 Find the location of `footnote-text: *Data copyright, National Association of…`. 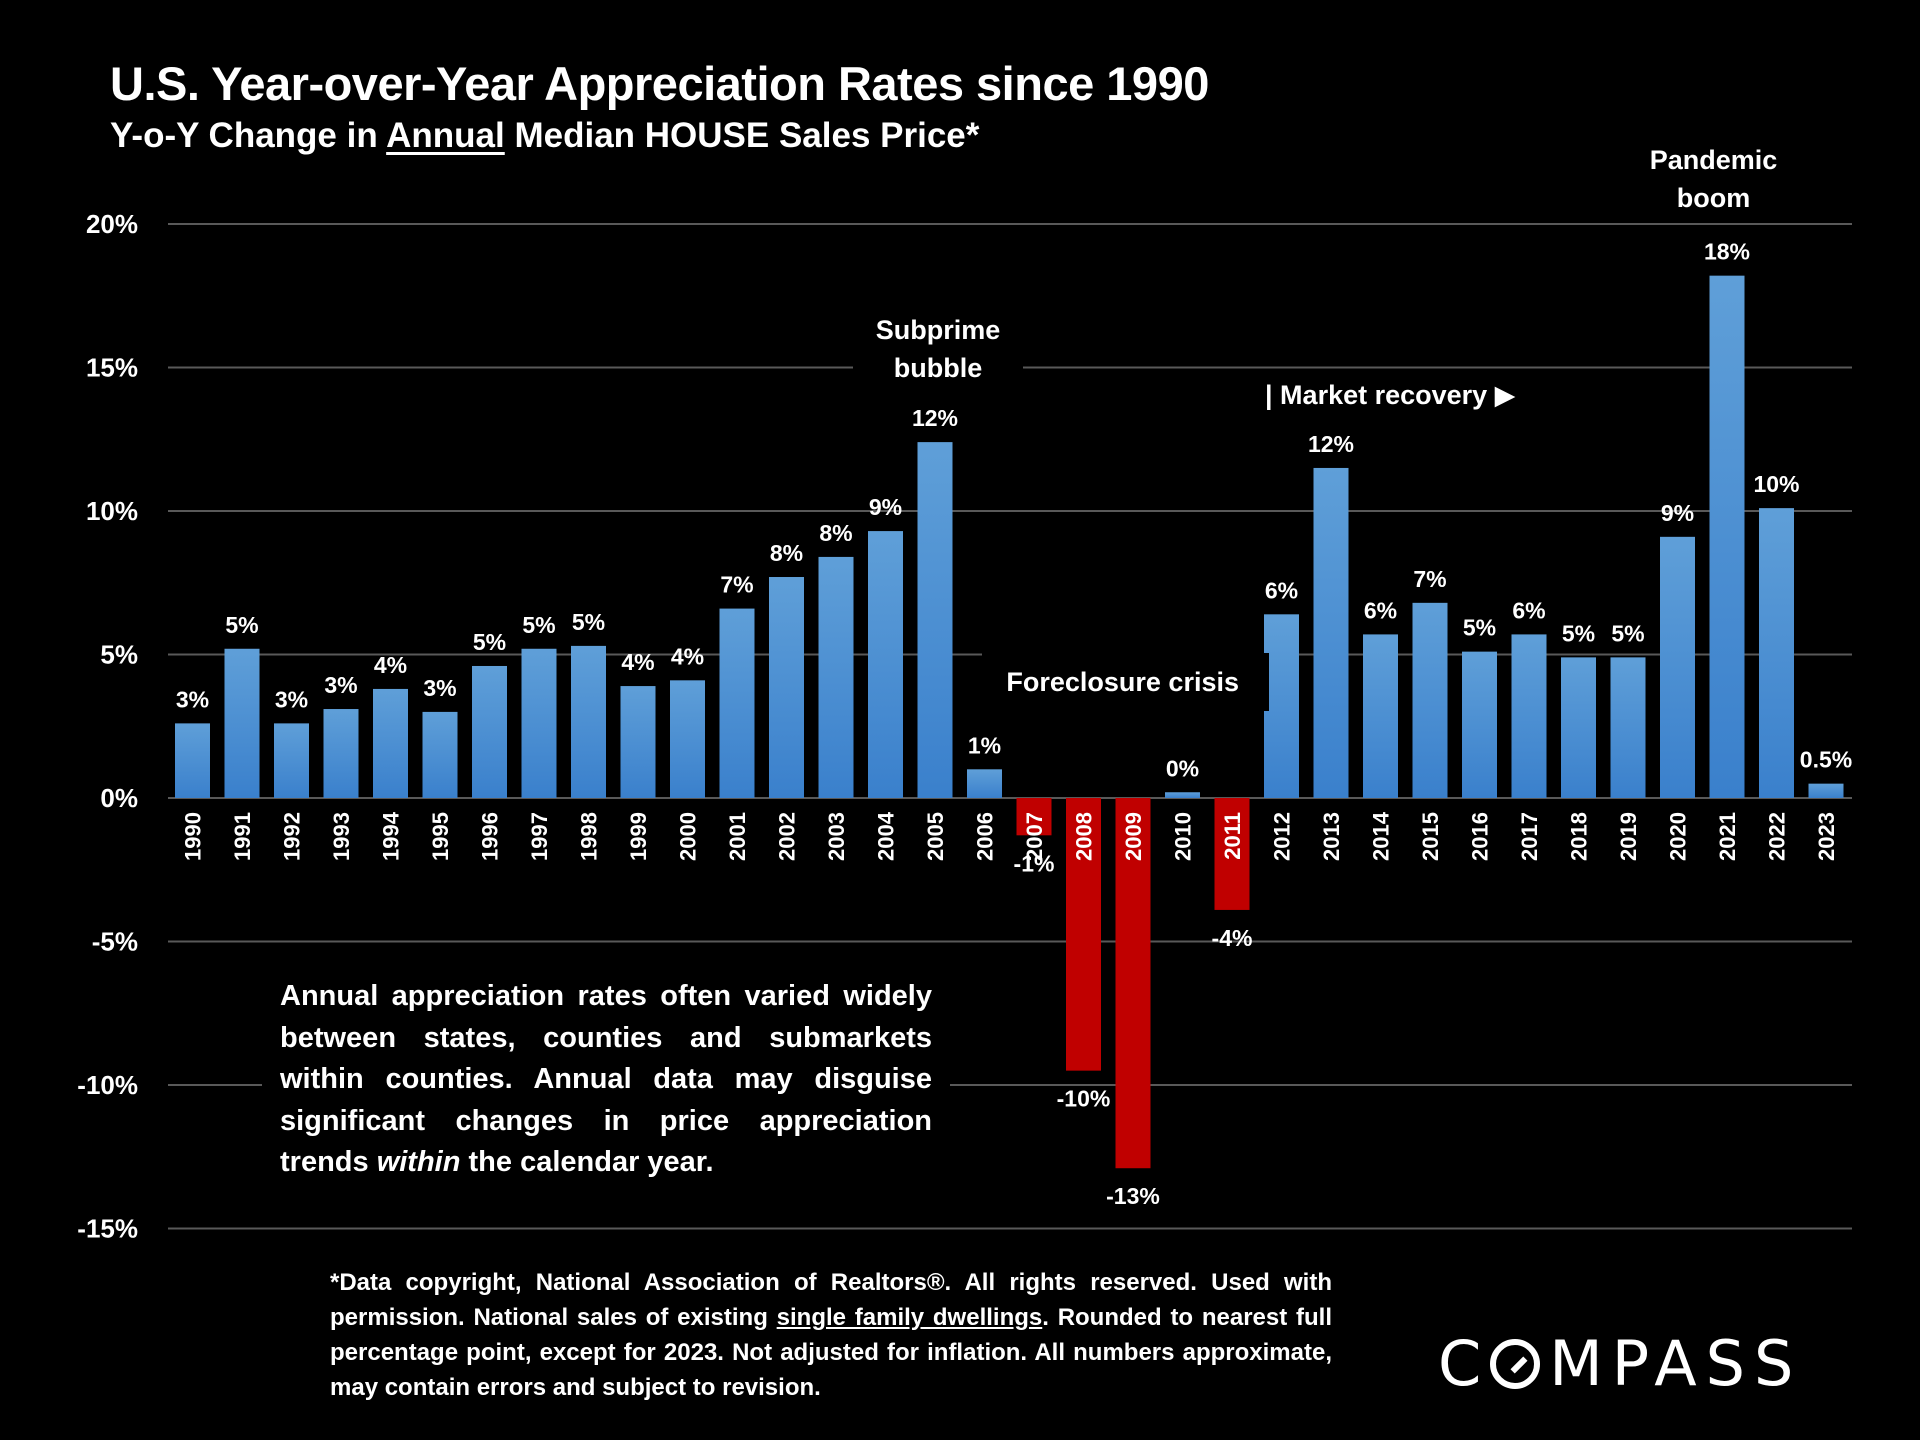

footnote-text: *Data copyright, National Association of… is located at coordinates (831, 1300).